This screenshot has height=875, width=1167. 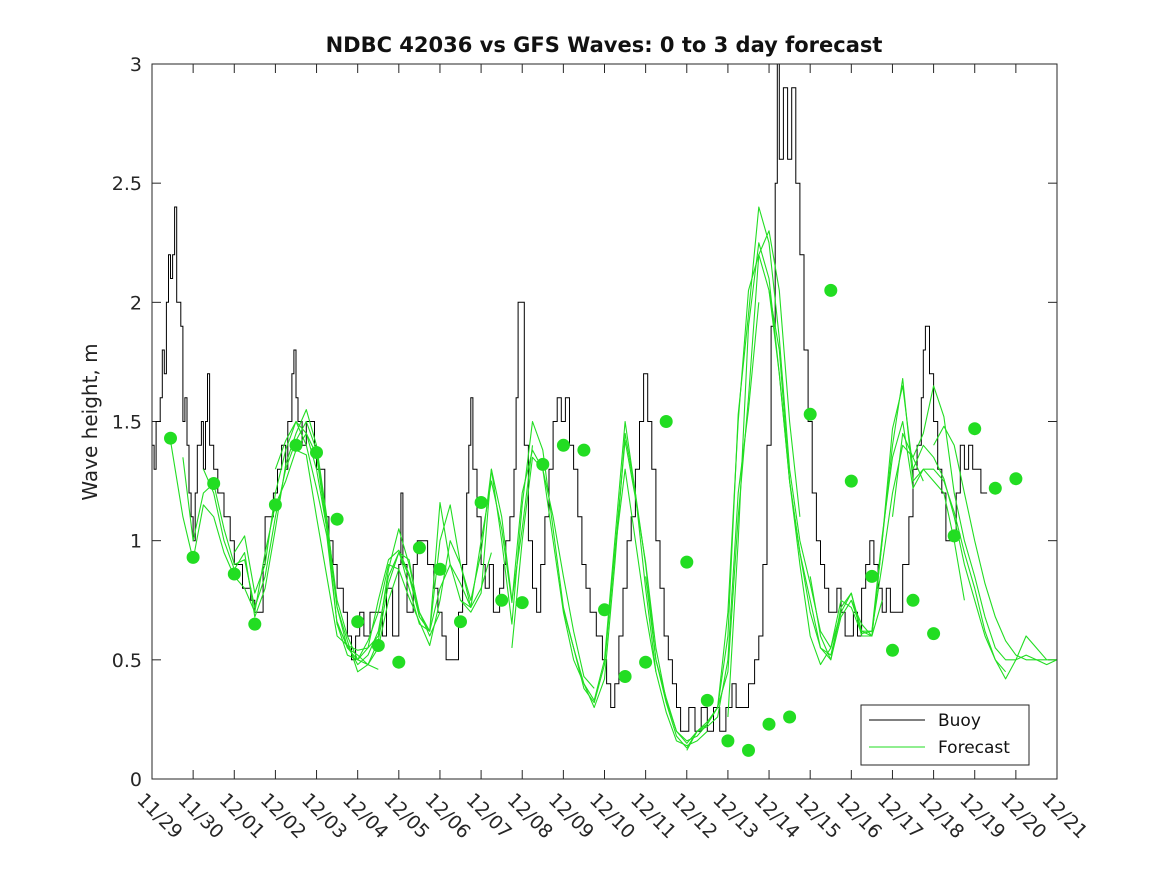 I want to click on y-tick-labels: 0 0.5 1 1.5 2 2.5 3, so click(x=127, y=422).